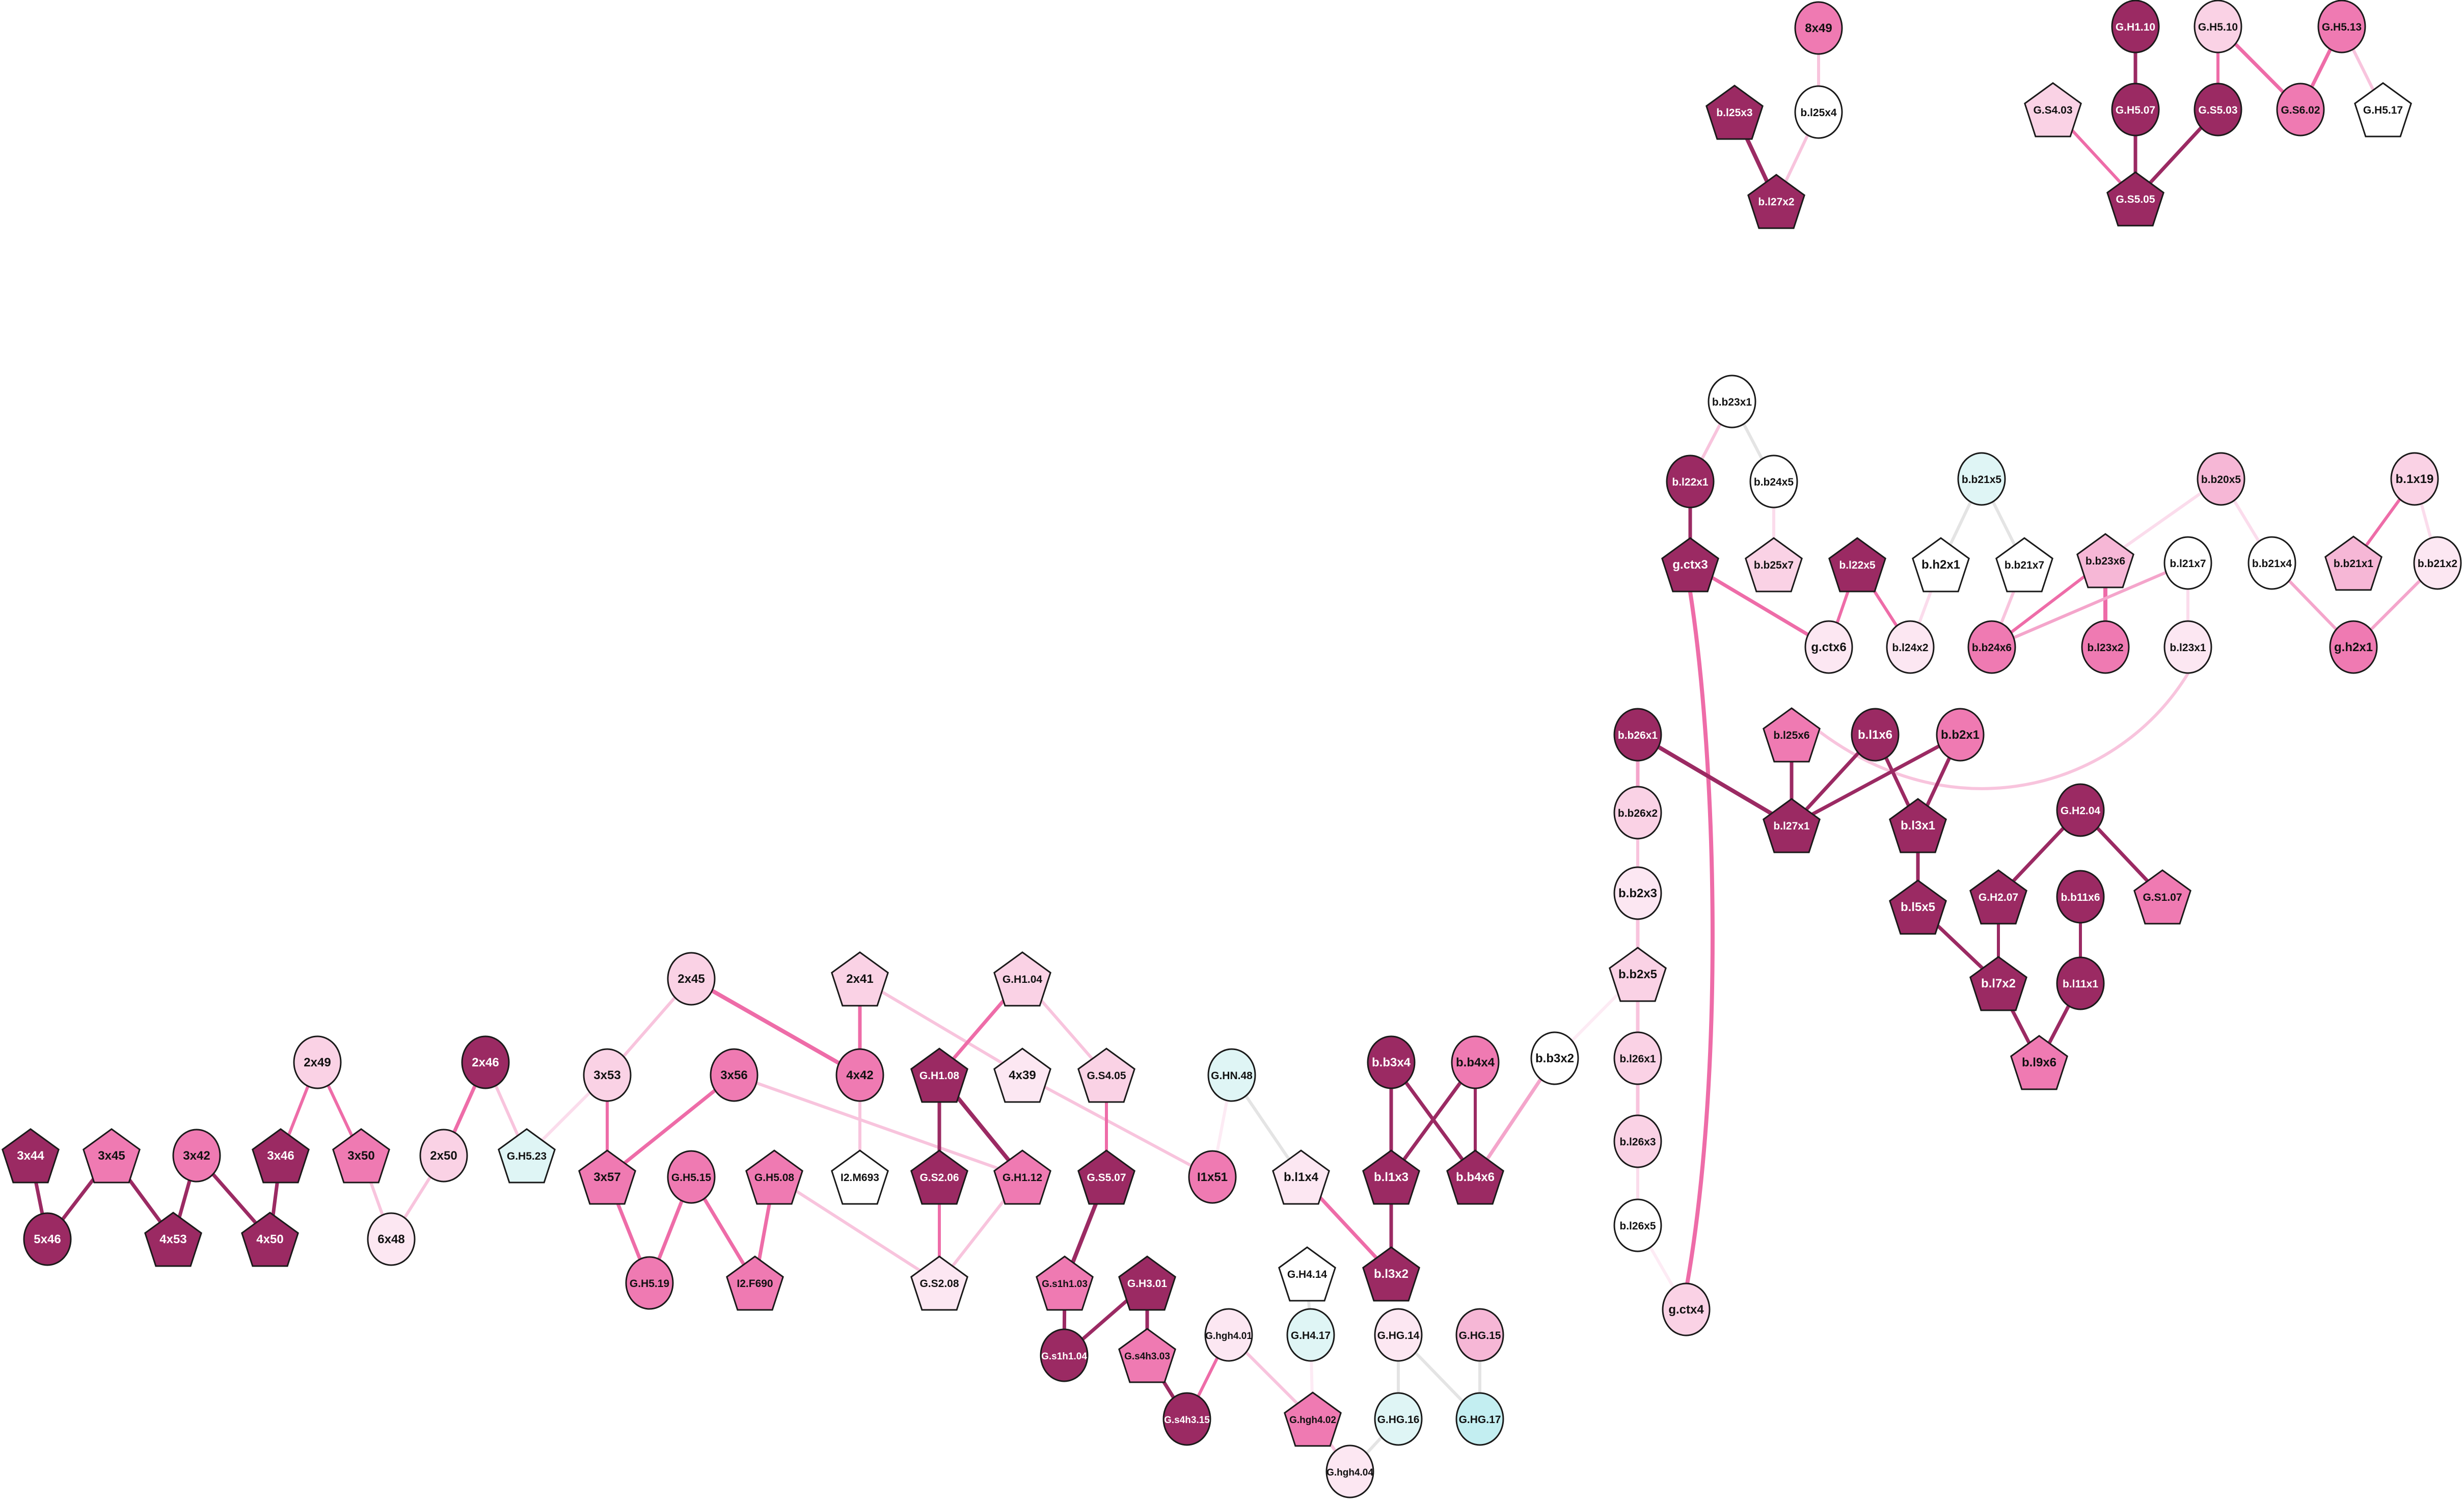 This screenshot has width=2464, height=1500. Describe the element at coordinates (2187, 647) in the screenshot. I see `node-b.l23x1: b.l23x1` at that location.